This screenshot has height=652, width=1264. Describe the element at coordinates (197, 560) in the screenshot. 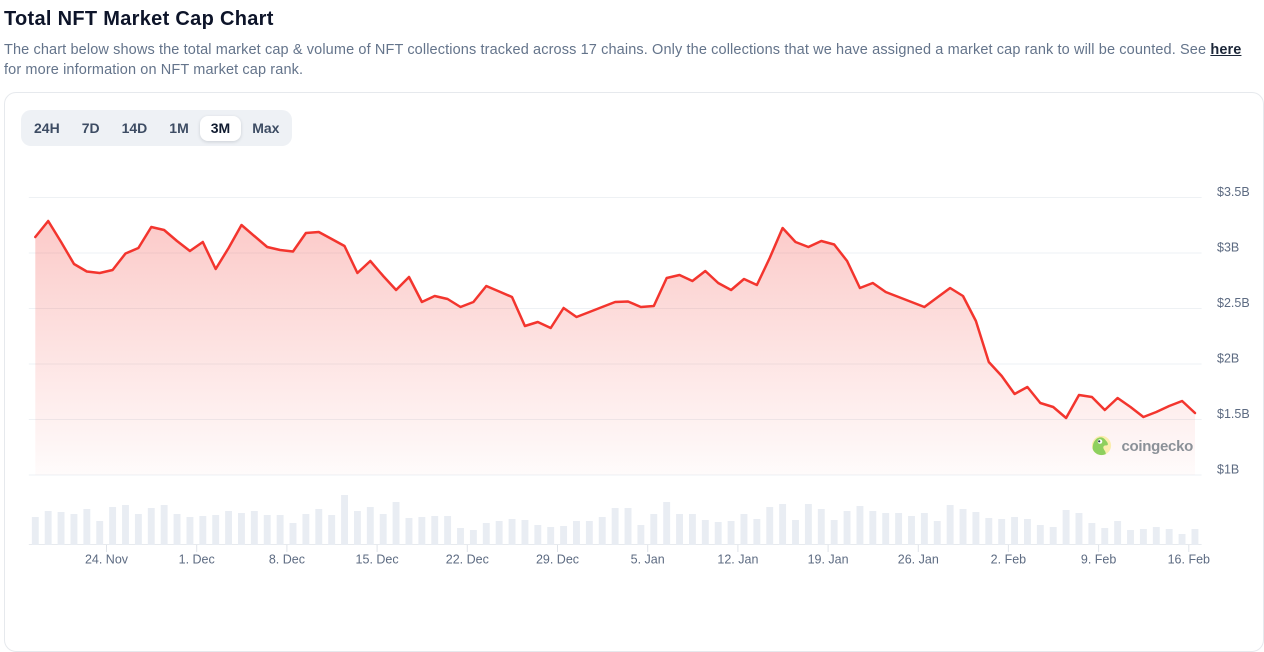

I see `svg-text: 1. Dec` at that location.